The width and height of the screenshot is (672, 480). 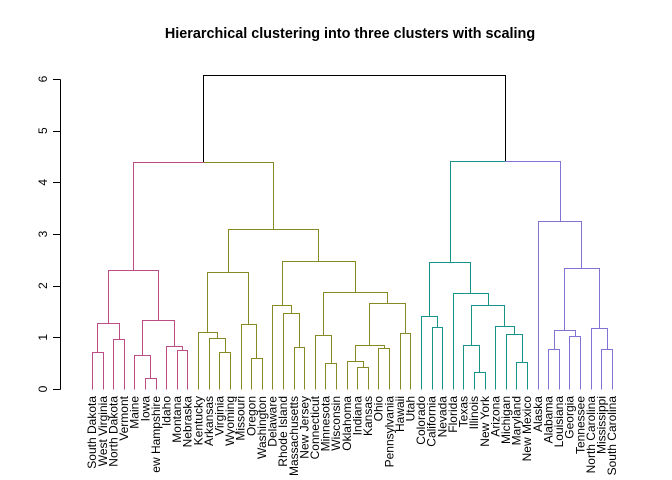 What do you see at coordinates (304, 427) in the screenshot?
I see `leaf-label: New Jersey` at bounding box center [304, 427].